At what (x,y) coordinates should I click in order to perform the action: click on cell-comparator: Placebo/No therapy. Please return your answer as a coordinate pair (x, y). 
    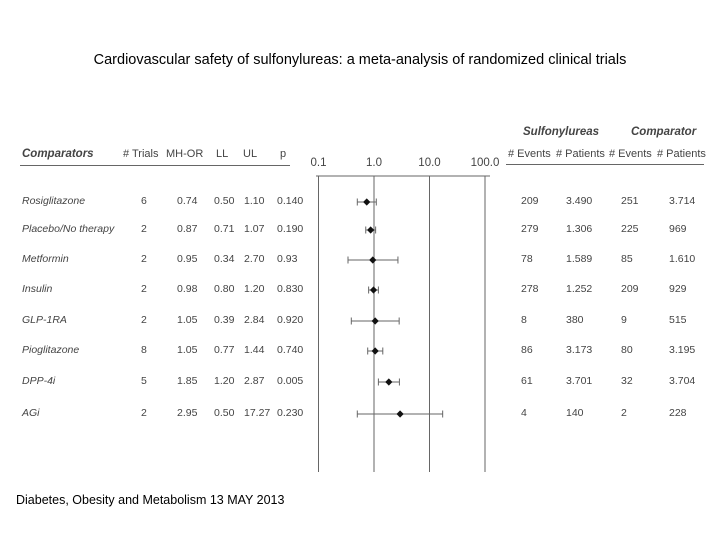
    Looking at the image, I should click on (68, 229).